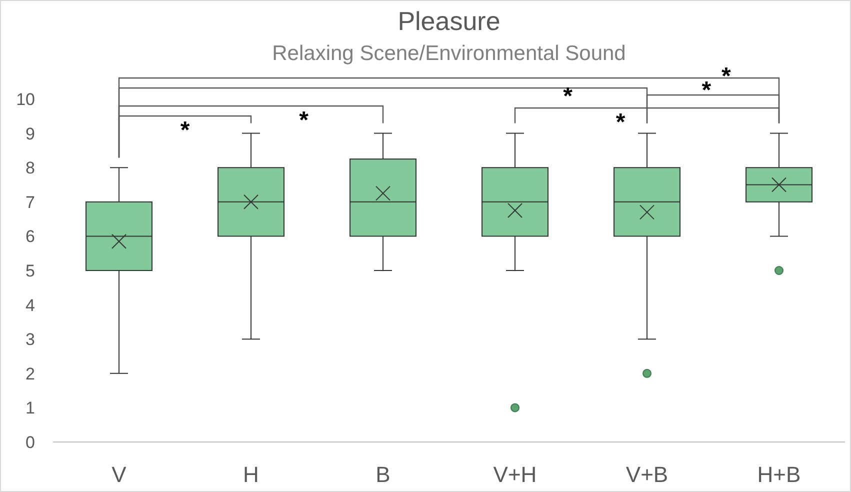 This screenshot has width=851, height=492. Describe the element at coordinates (30, 236) in the screenshot. I see `y-tick-label: 6` at that location.